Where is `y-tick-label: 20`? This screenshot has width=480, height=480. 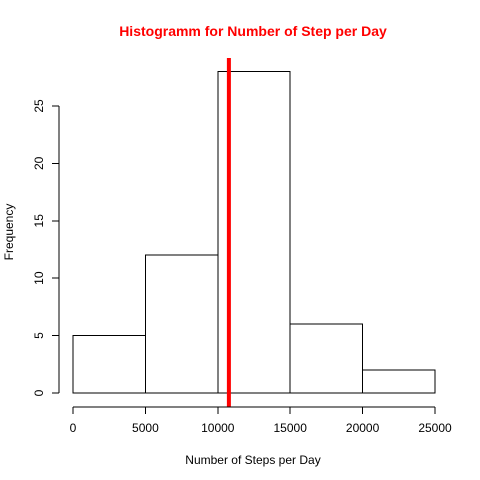
y-tick-label: 20 is located at coordinates (39, 163).